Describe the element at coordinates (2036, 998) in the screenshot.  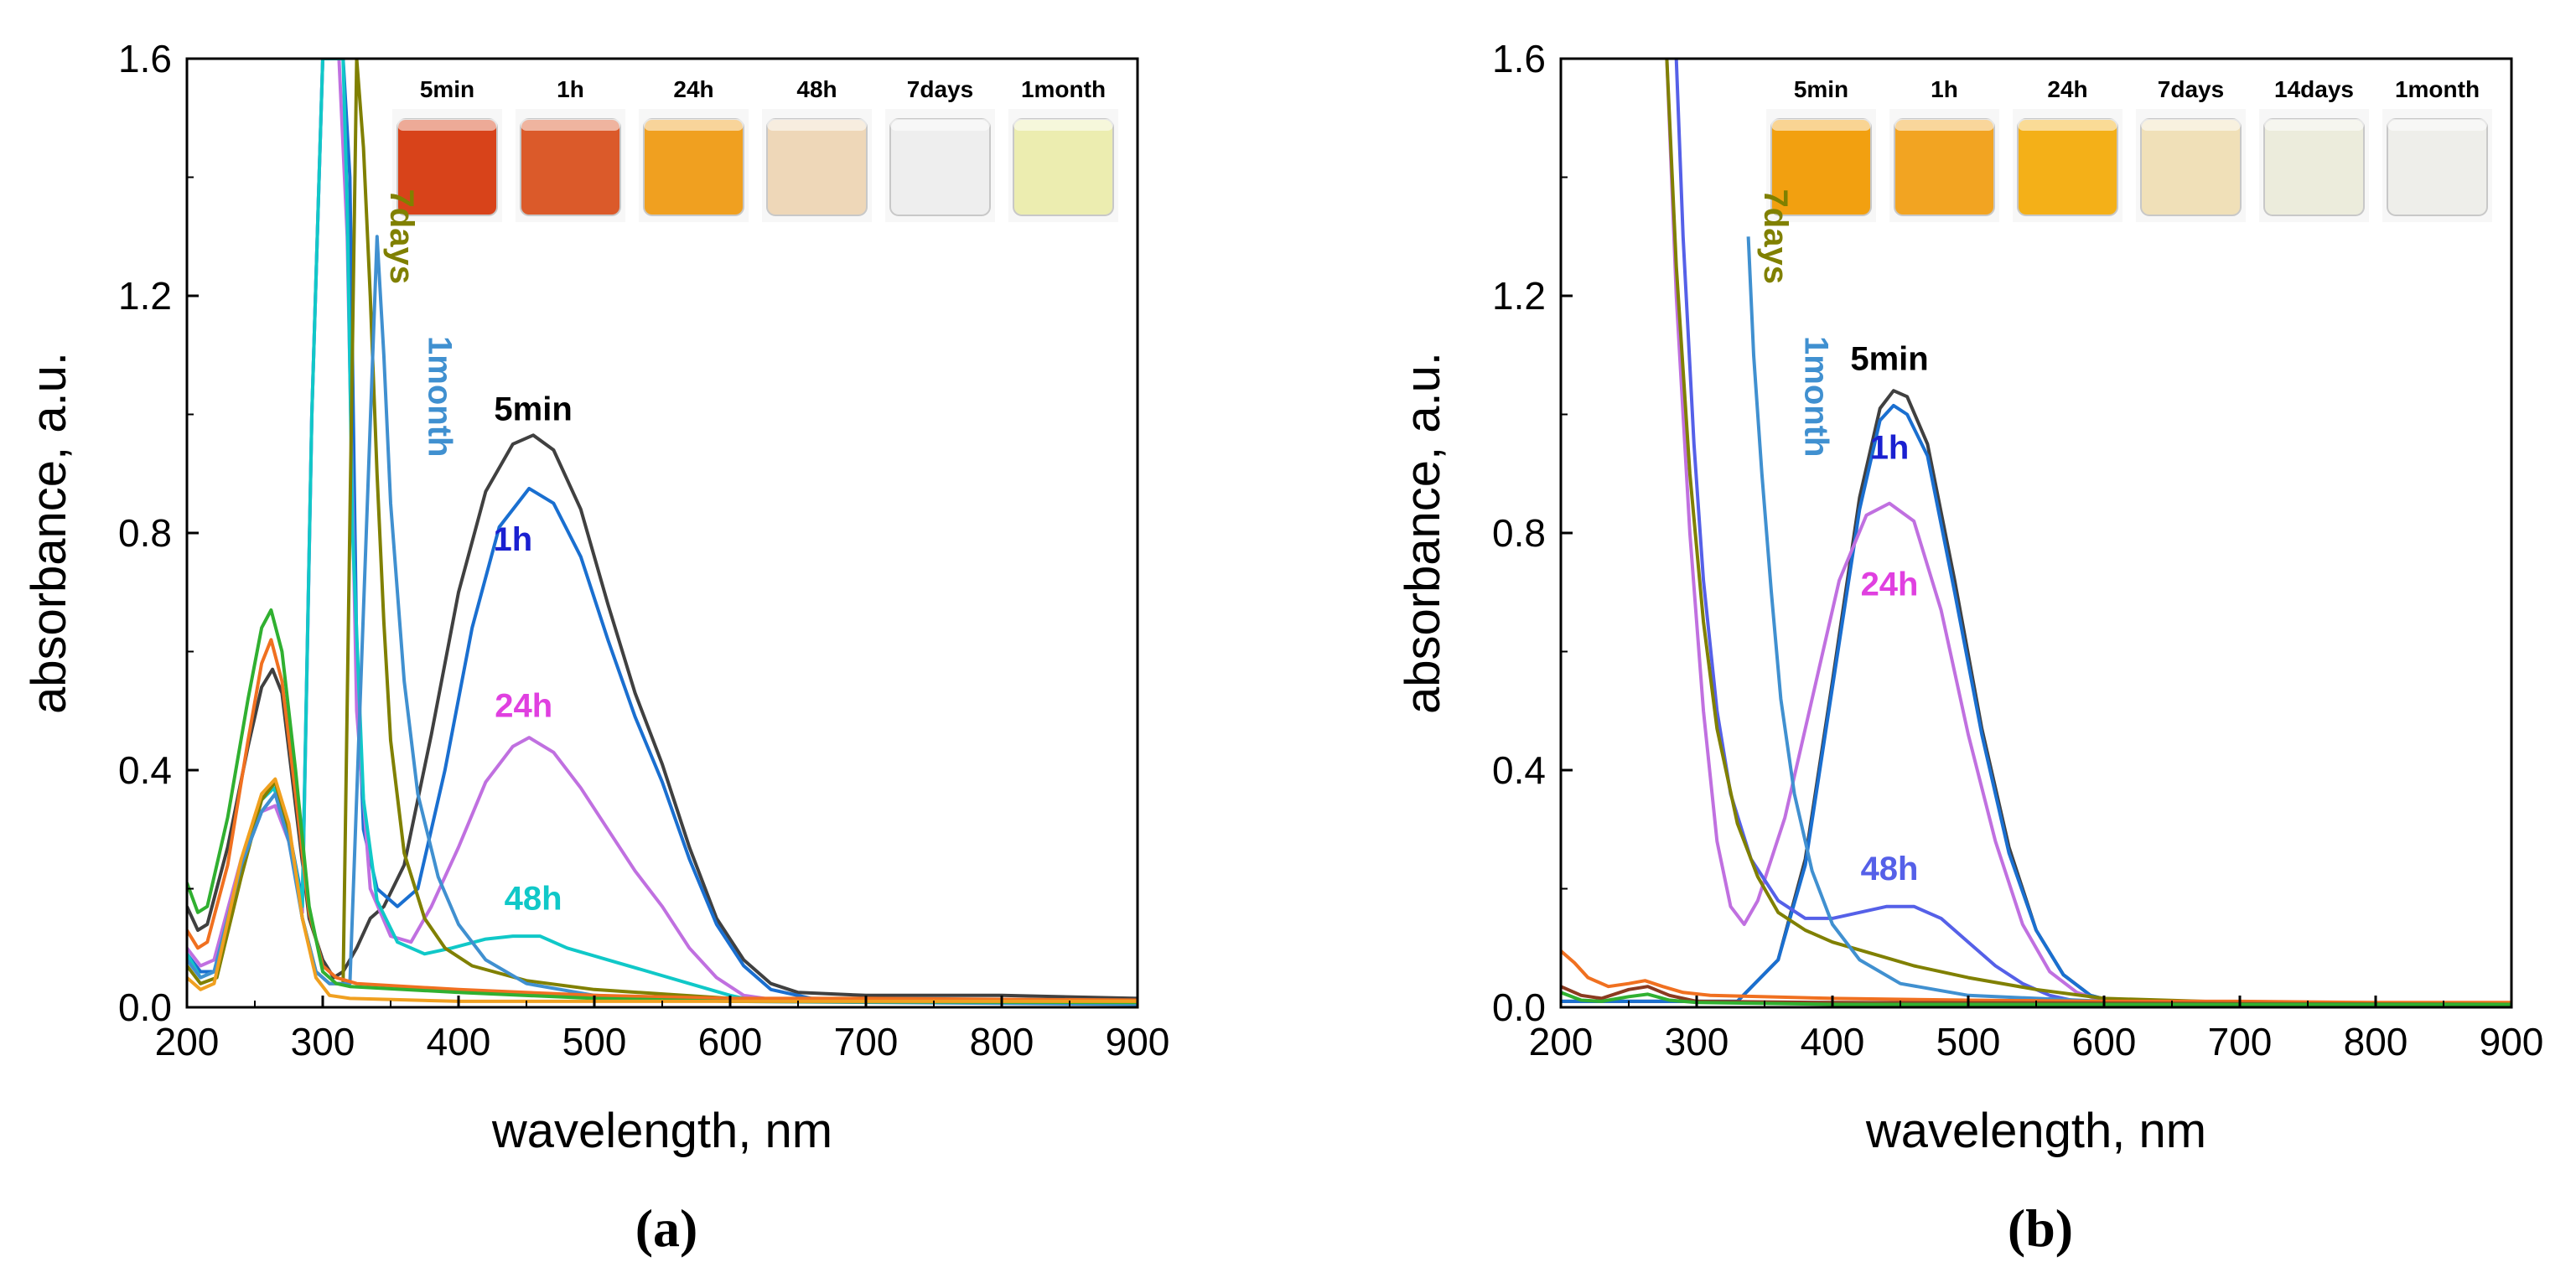
I see `series-line-green` at that location.